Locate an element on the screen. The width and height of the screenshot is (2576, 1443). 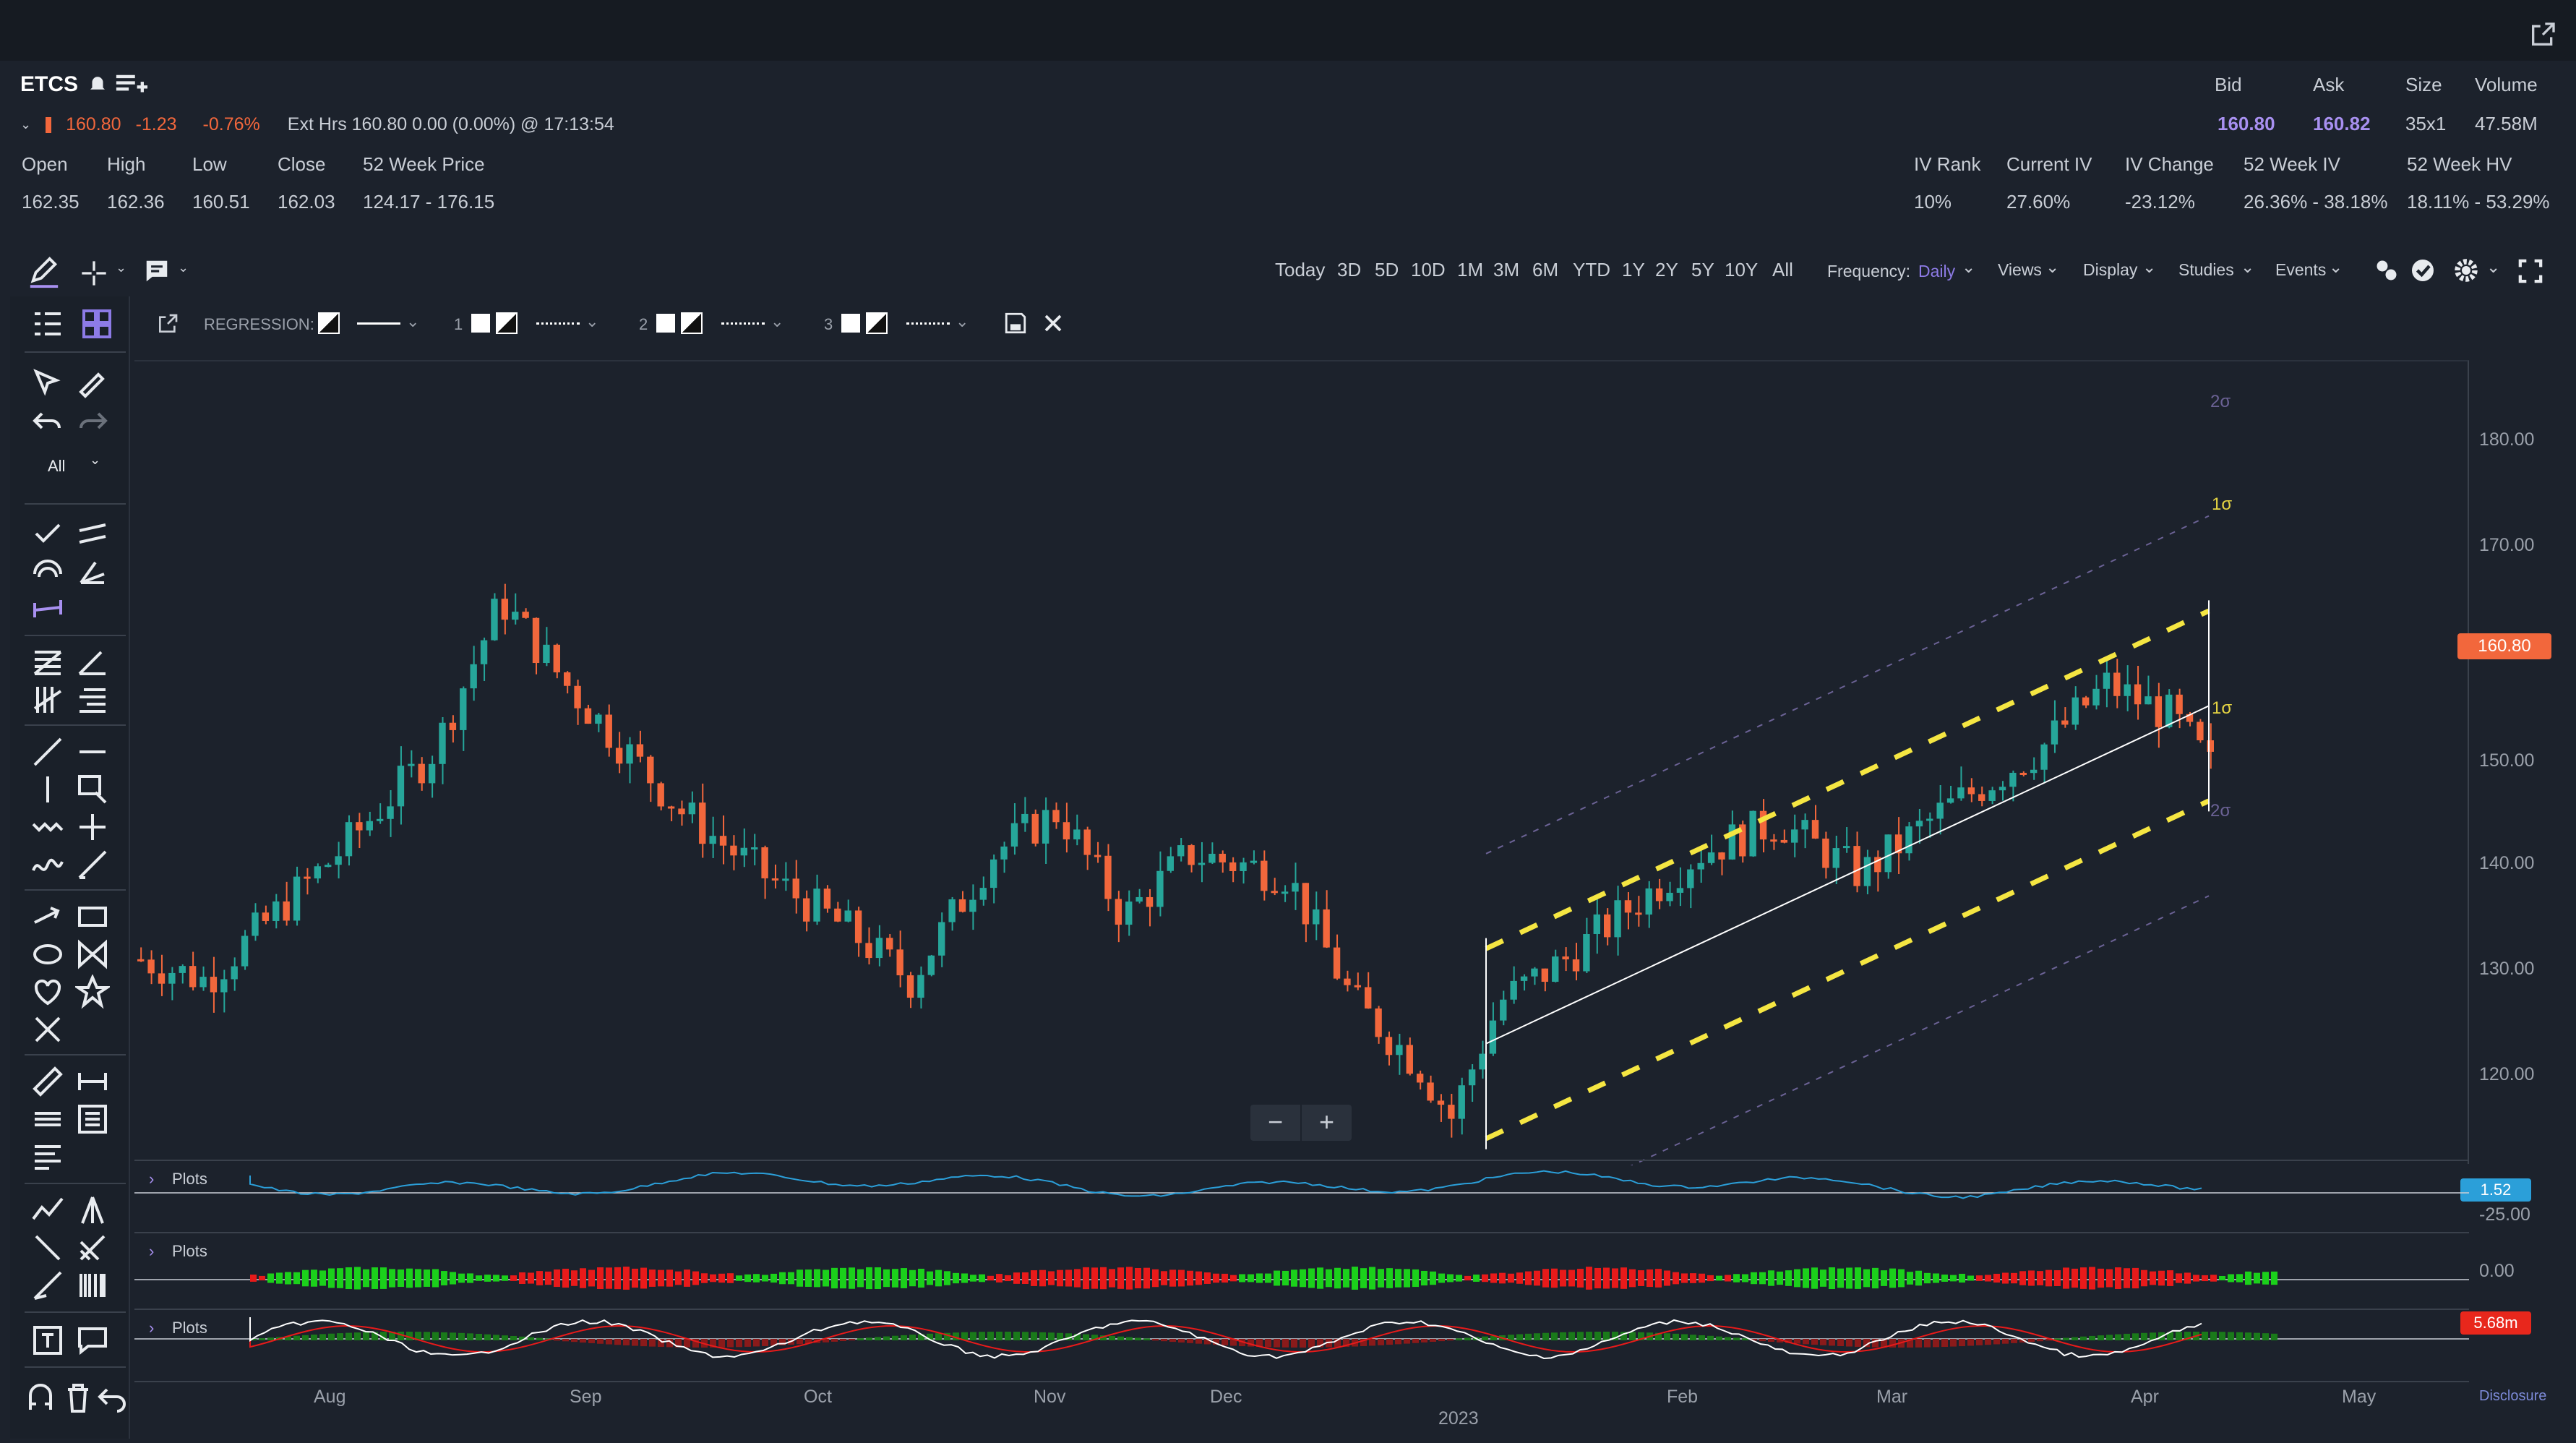
measure-icon is located at coordinates (93, 1081).